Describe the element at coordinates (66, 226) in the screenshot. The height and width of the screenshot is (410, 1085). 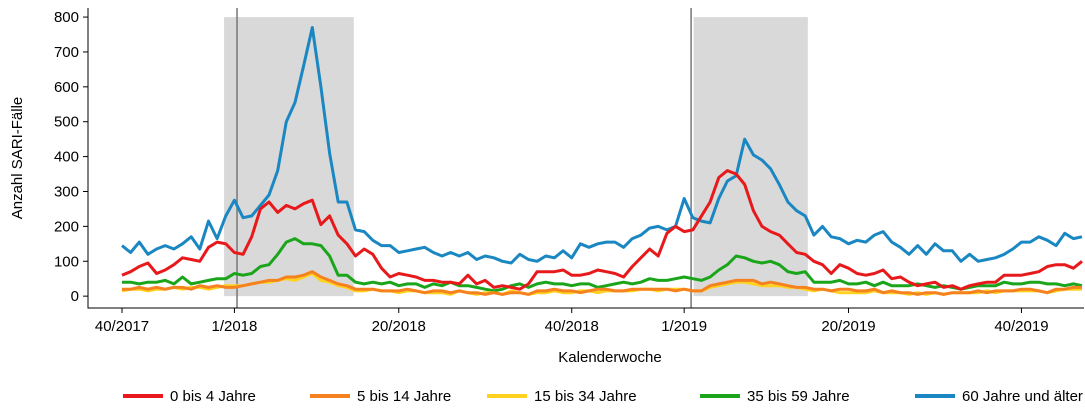
I see `y-tick-label: 200` at that location.